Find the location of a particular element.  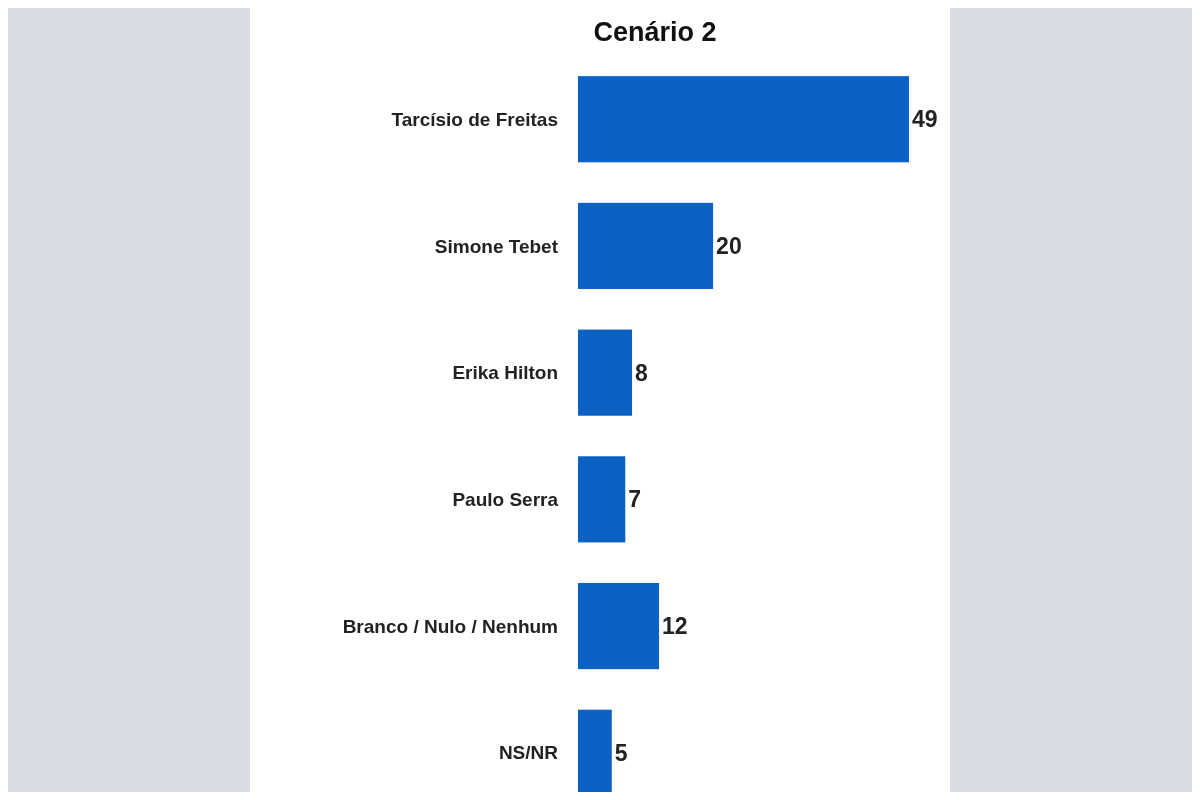

data-label: 20 is located at coordinates (729, 245).